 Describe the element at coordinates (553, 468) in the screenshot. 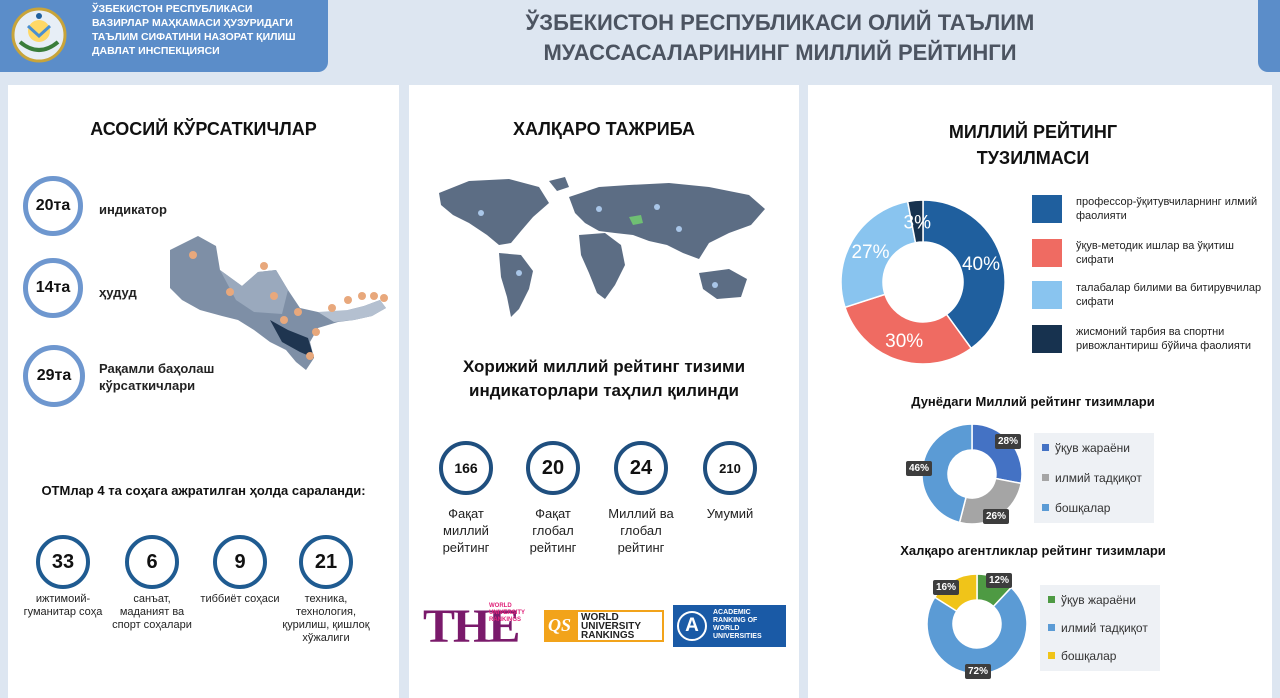

I see `count-ring: 20` at that location.